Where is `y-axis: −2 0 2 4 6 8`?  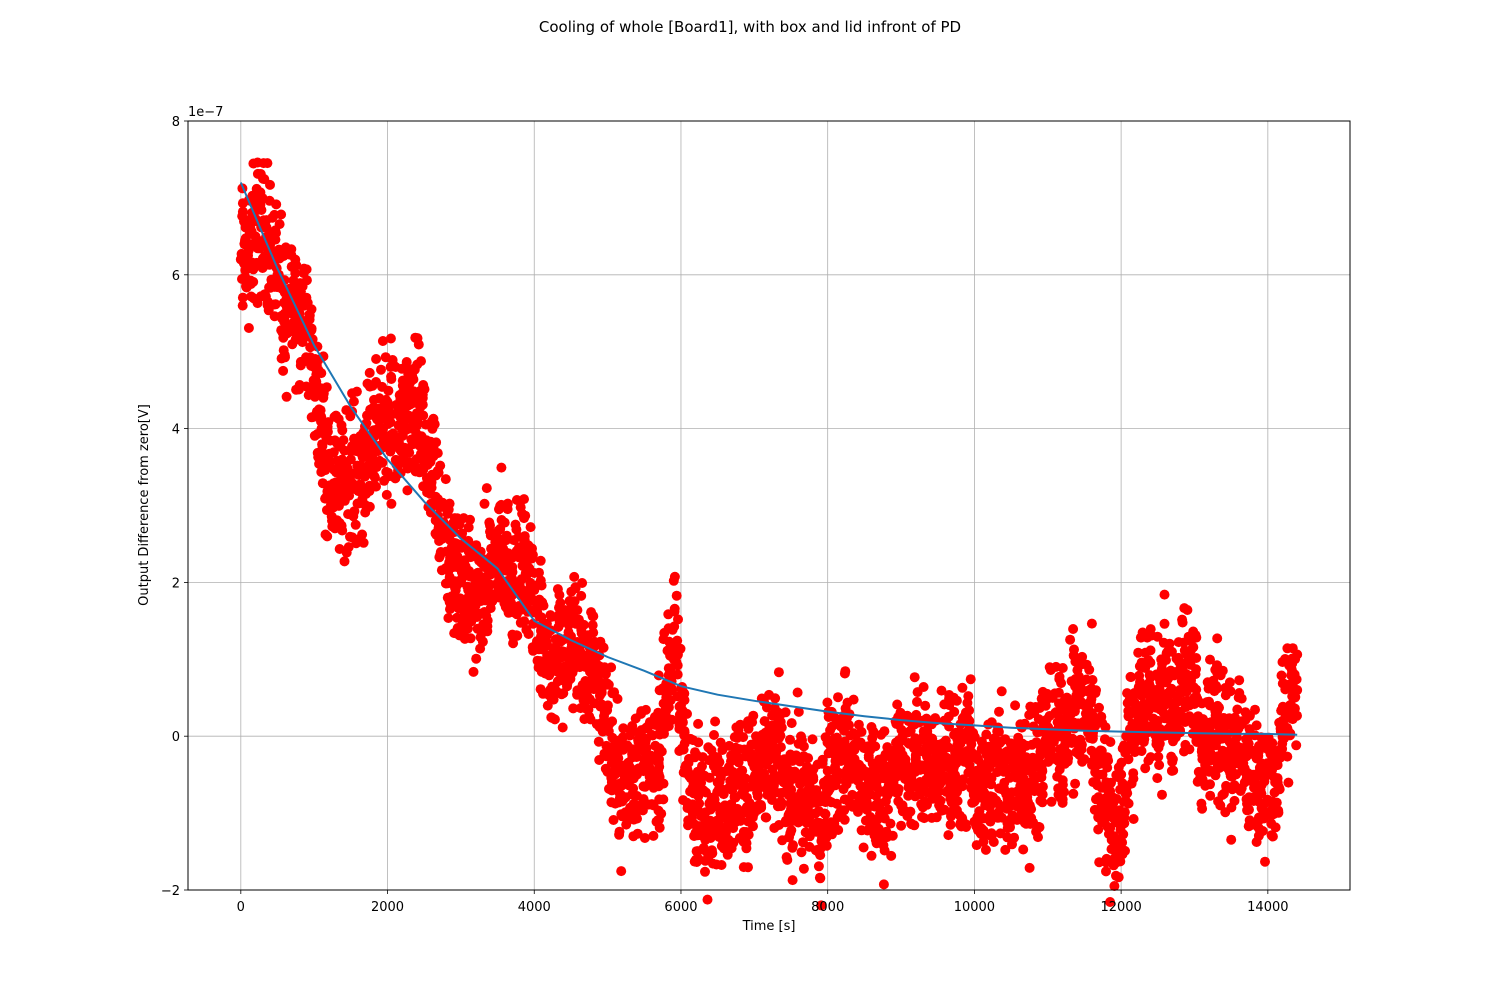
y-axis: −2 0 2 4 6 8 is located at coordinates (174, 507).